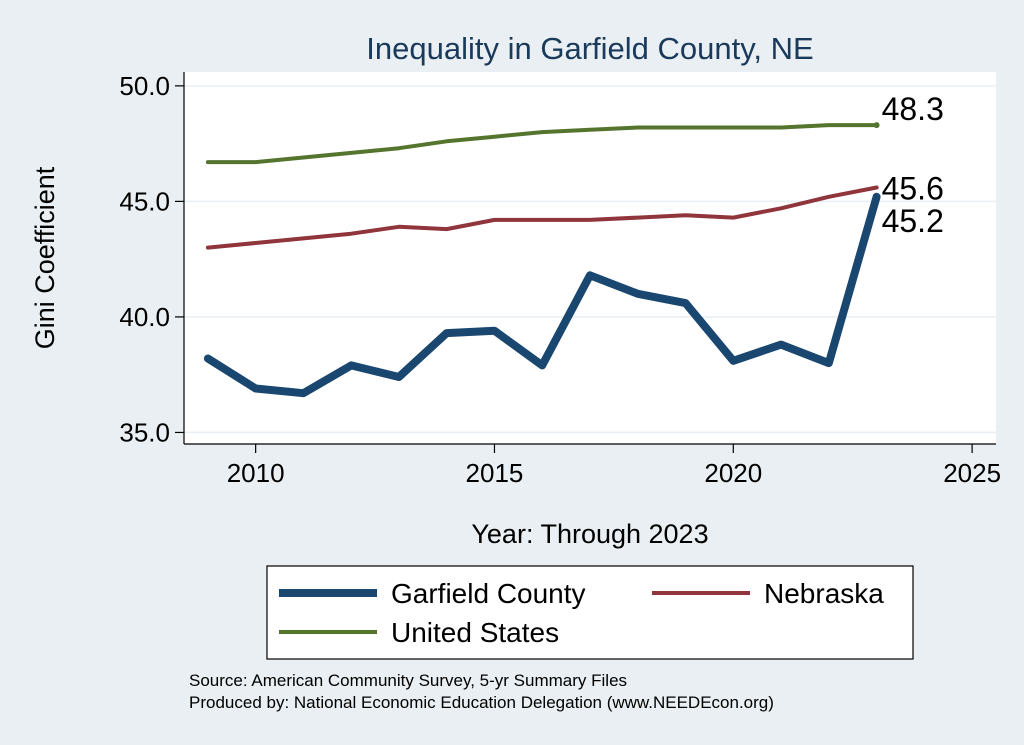 This screenshot has width=1024, height=745. Describe the element at coordinates (614, 466) in the screenshot. I see `x-axis-ticks: 2010 2015 2020 2025` at that location.